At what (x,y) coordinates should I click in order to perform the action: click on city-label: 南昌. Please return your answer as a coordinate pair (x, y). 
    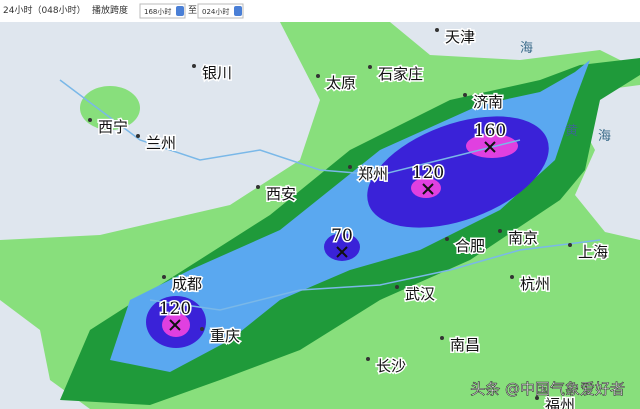
    Looking at the image, I should click on (465, 345).